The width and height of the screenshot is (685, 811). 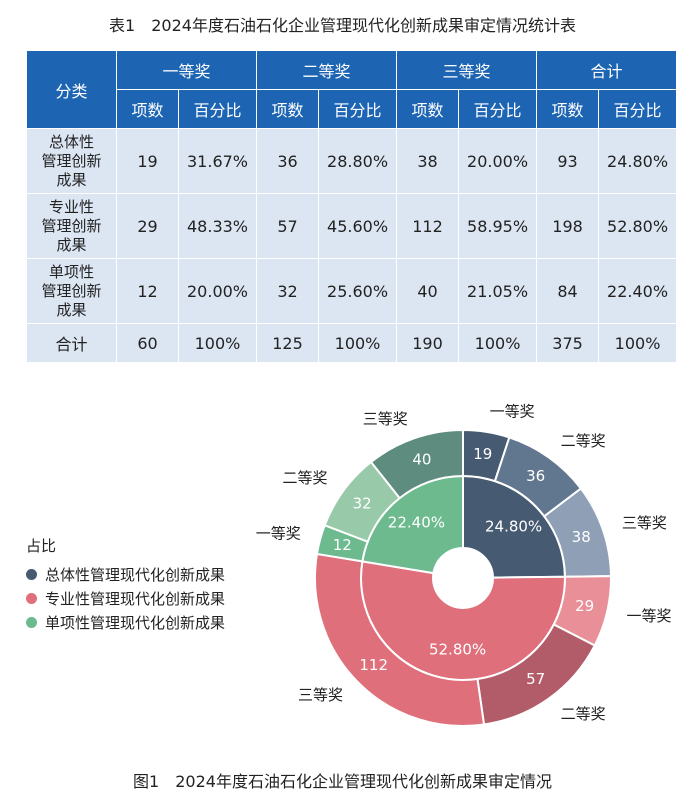 I want to click on table-cell: 125, so click(x=288, y=343).